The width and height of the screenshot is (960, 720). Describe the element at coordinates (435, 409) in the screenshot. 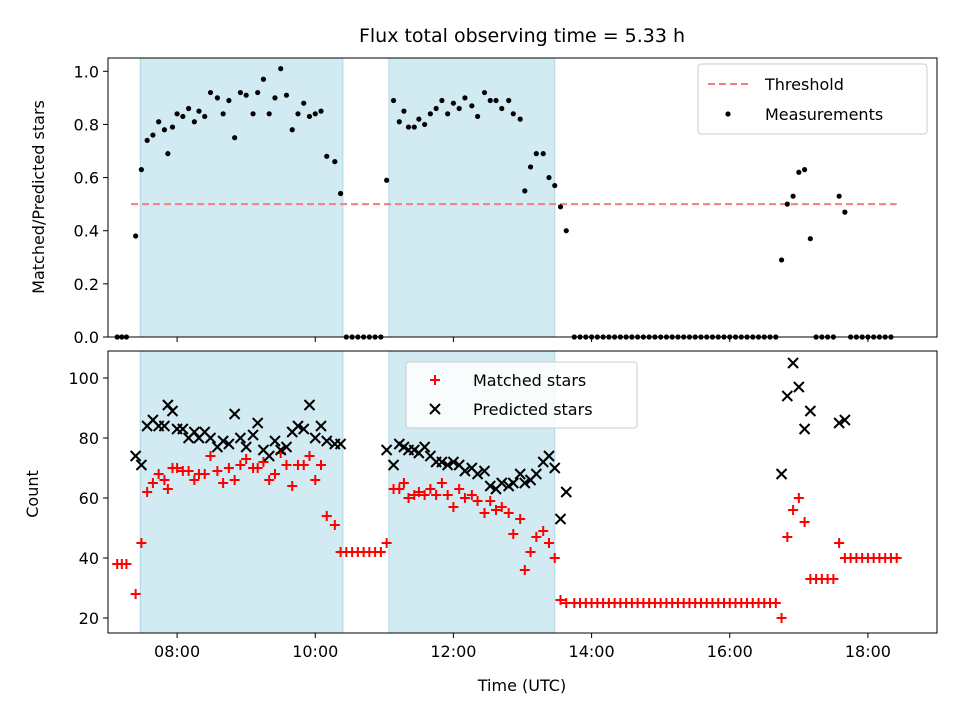

I see `legend-predicted-swatch` at that location.